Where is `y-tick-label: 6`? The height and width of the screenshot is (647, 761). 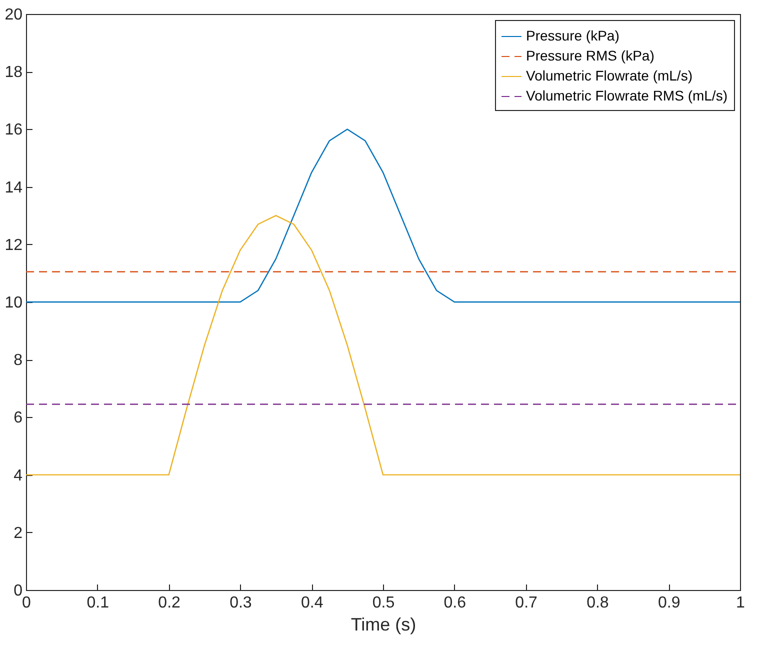
y-tick-label: 6 is located at coordinates (18, 418).